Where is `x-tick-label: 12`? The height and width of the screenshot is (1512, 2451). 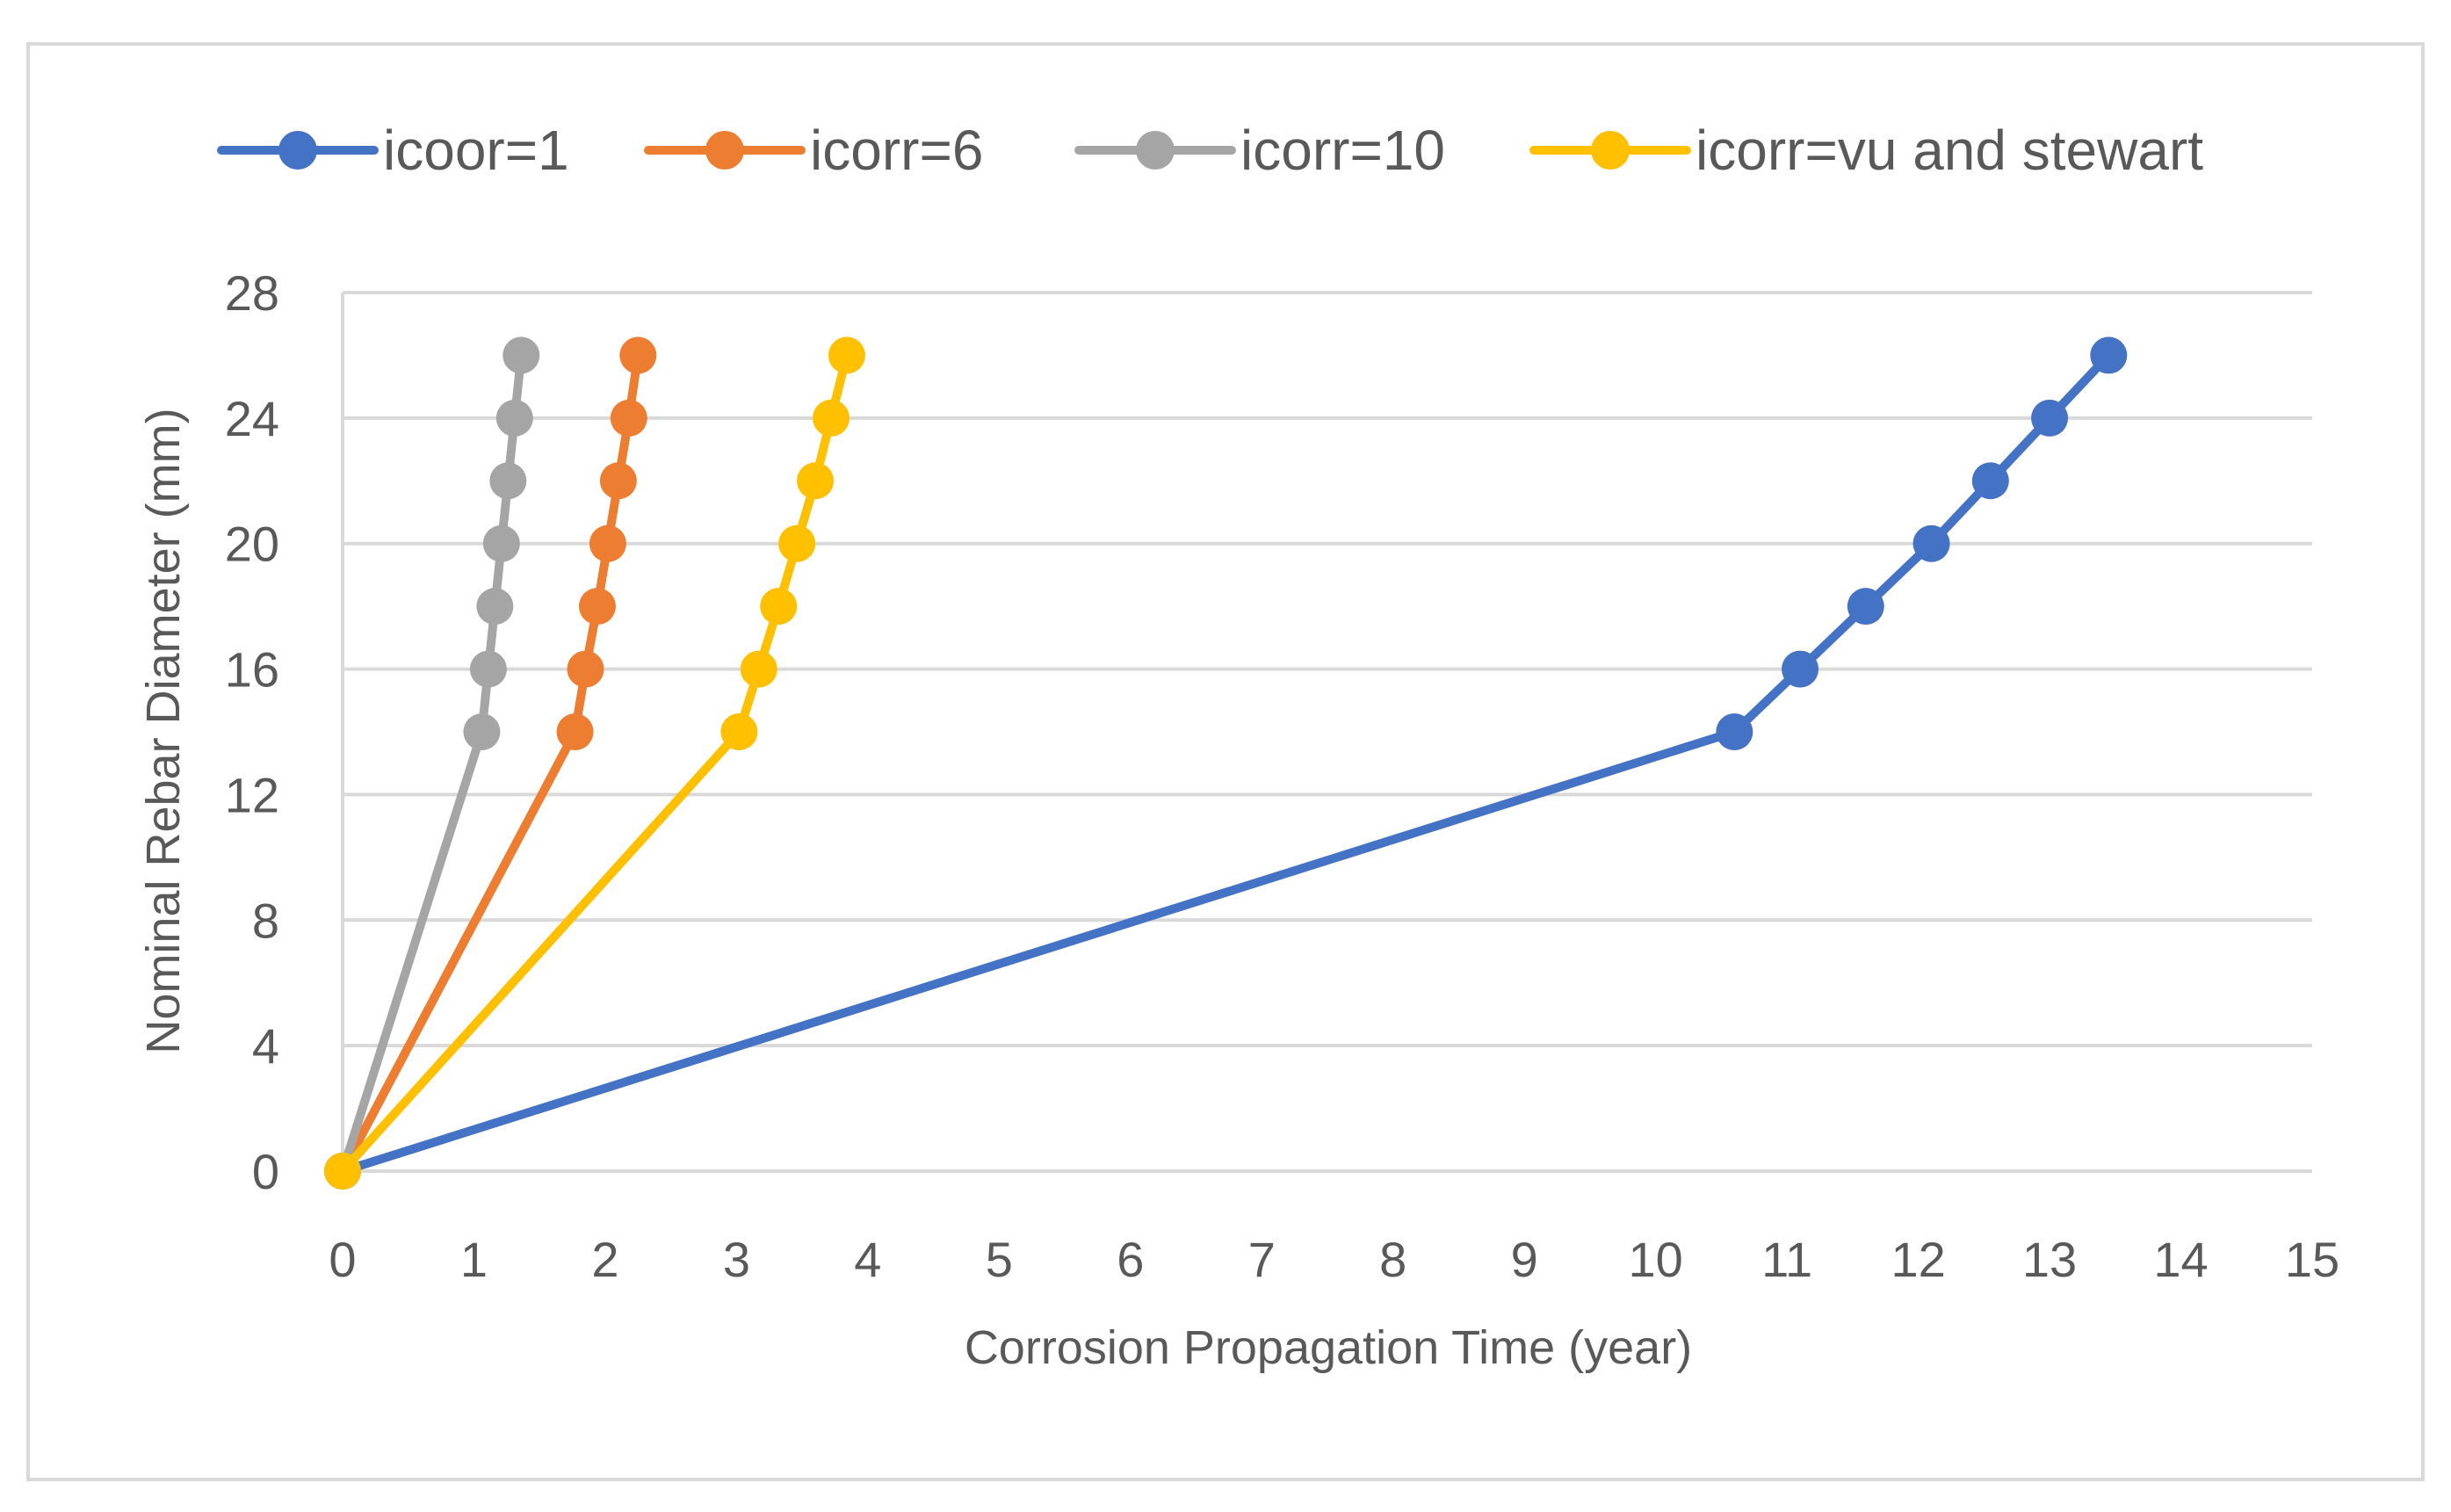 x-tick-label: 12 is located at coordinates (1918, 1259).